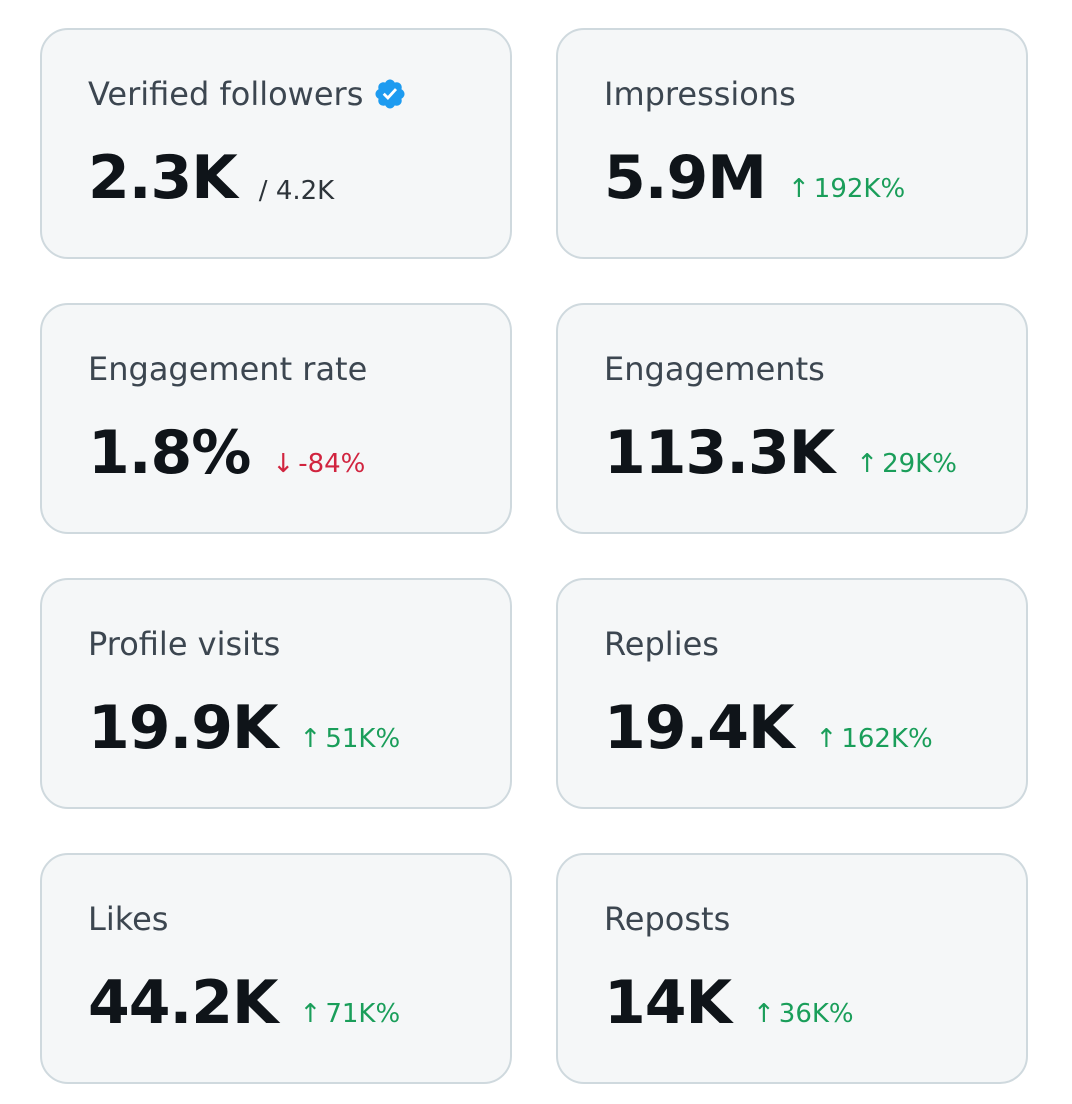 The width and height of the screenshot is (1072, 1104). I want to click on metric-title: Engagements, so click(714, 369).